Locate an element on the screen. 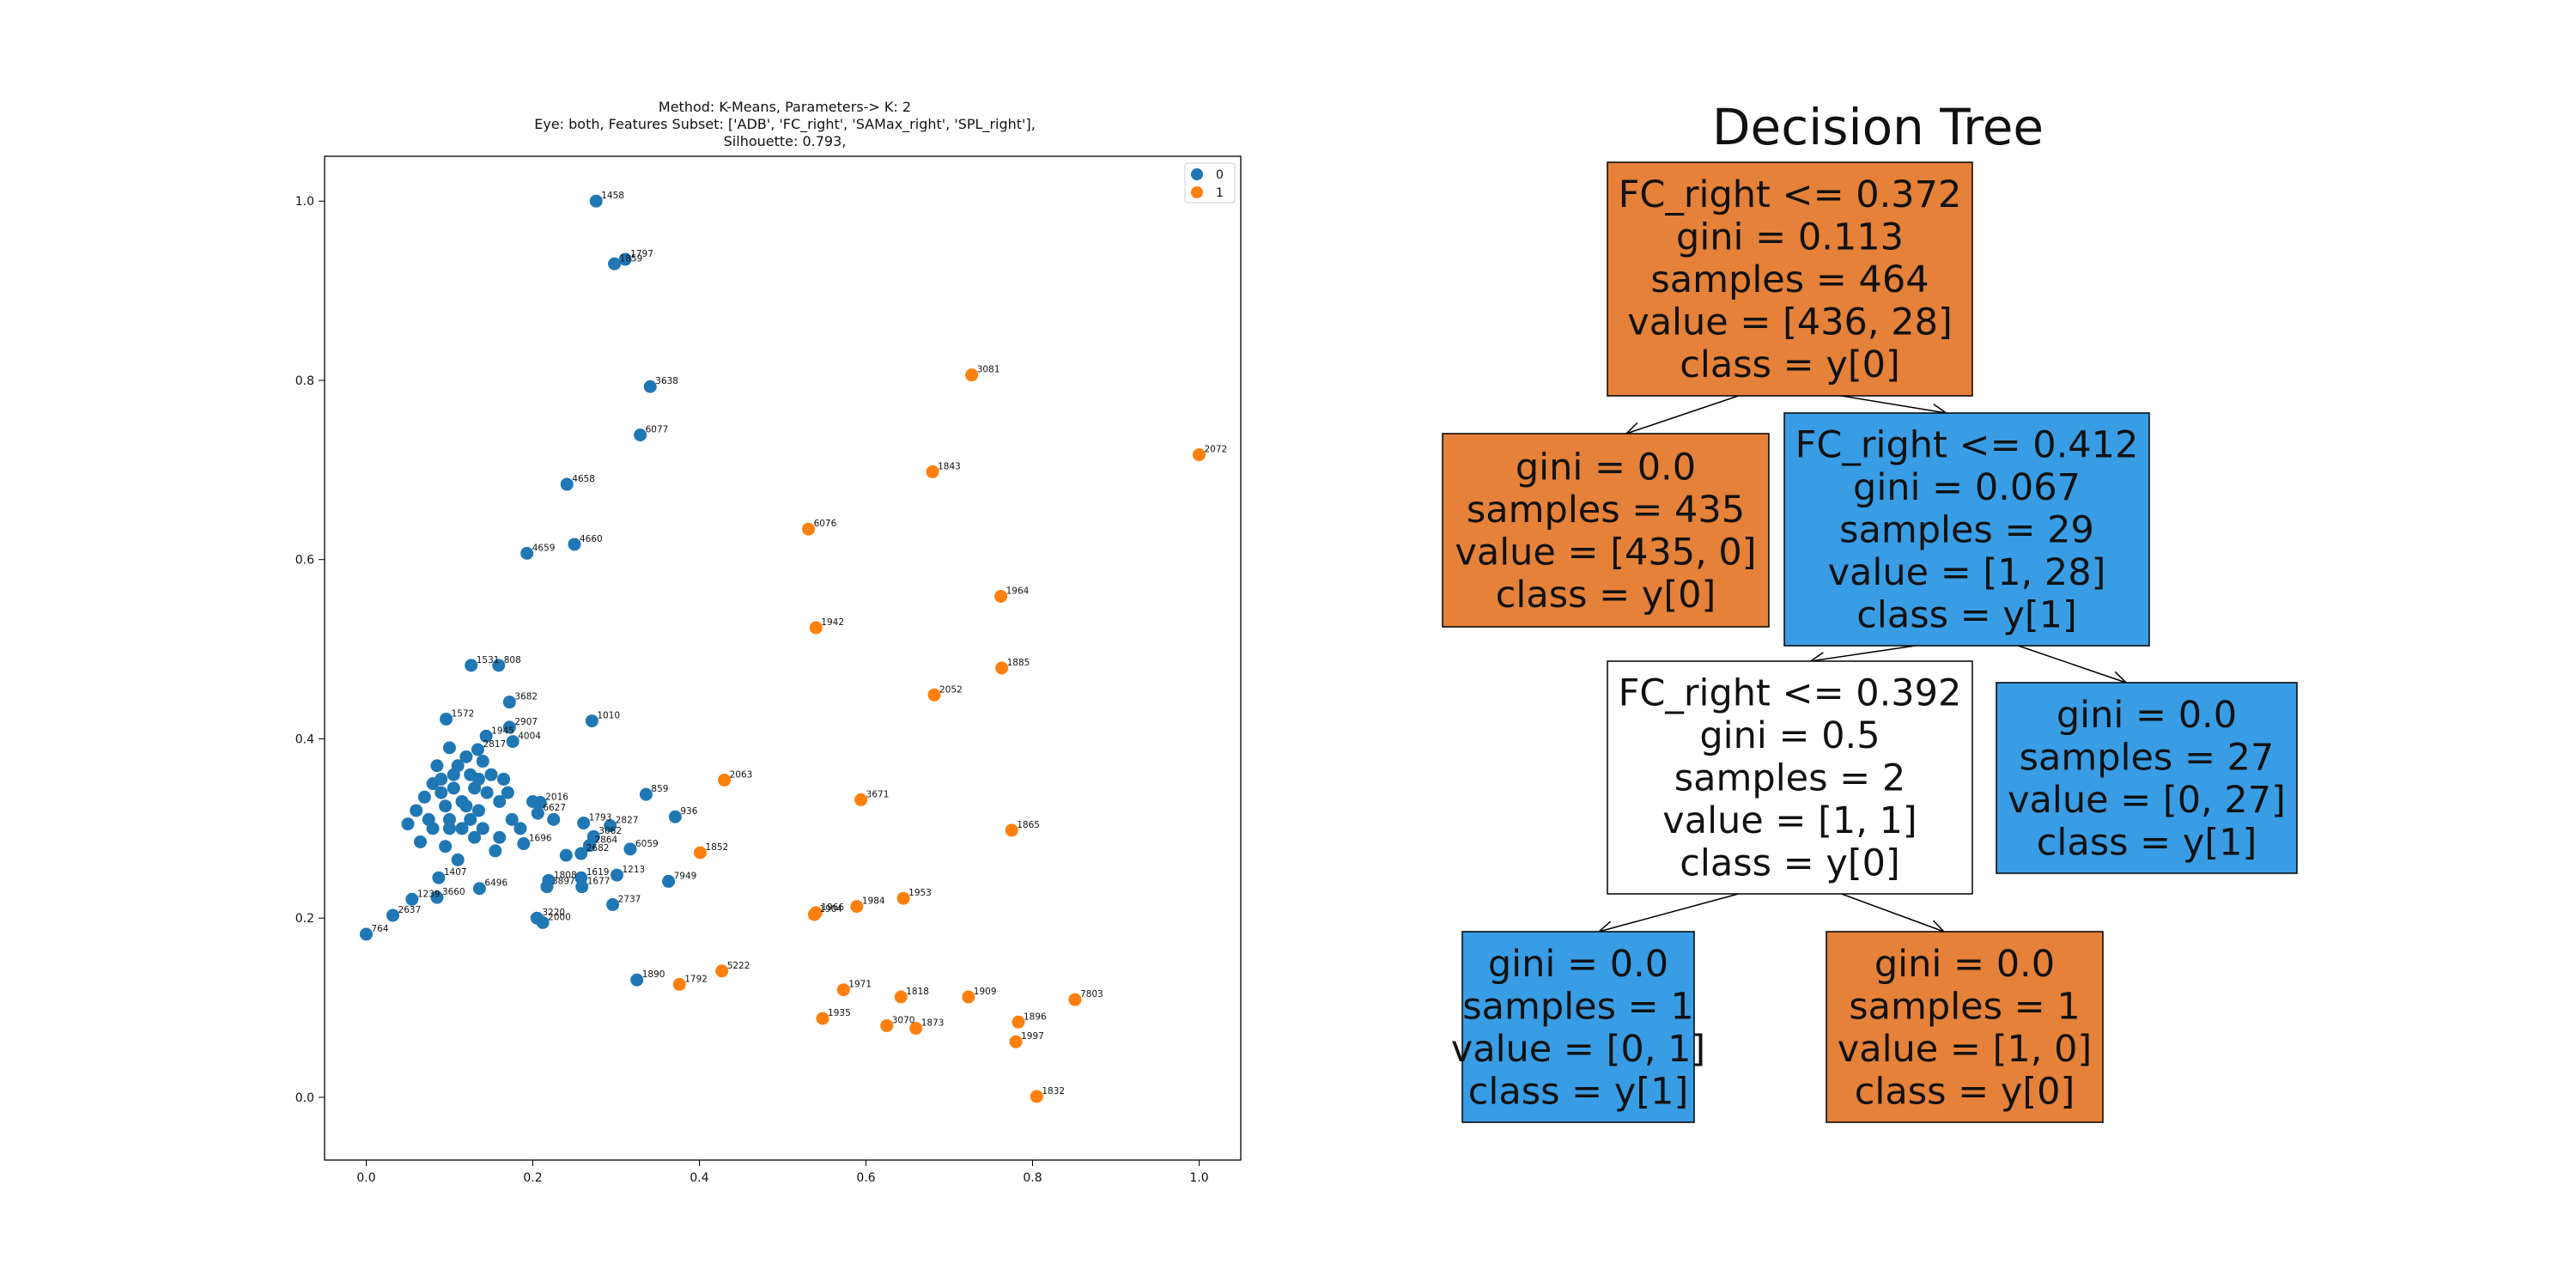 This screenshot has height=1288, width=2576. tree-node-line: class = y[0] is located at coordinates (1790, 365).